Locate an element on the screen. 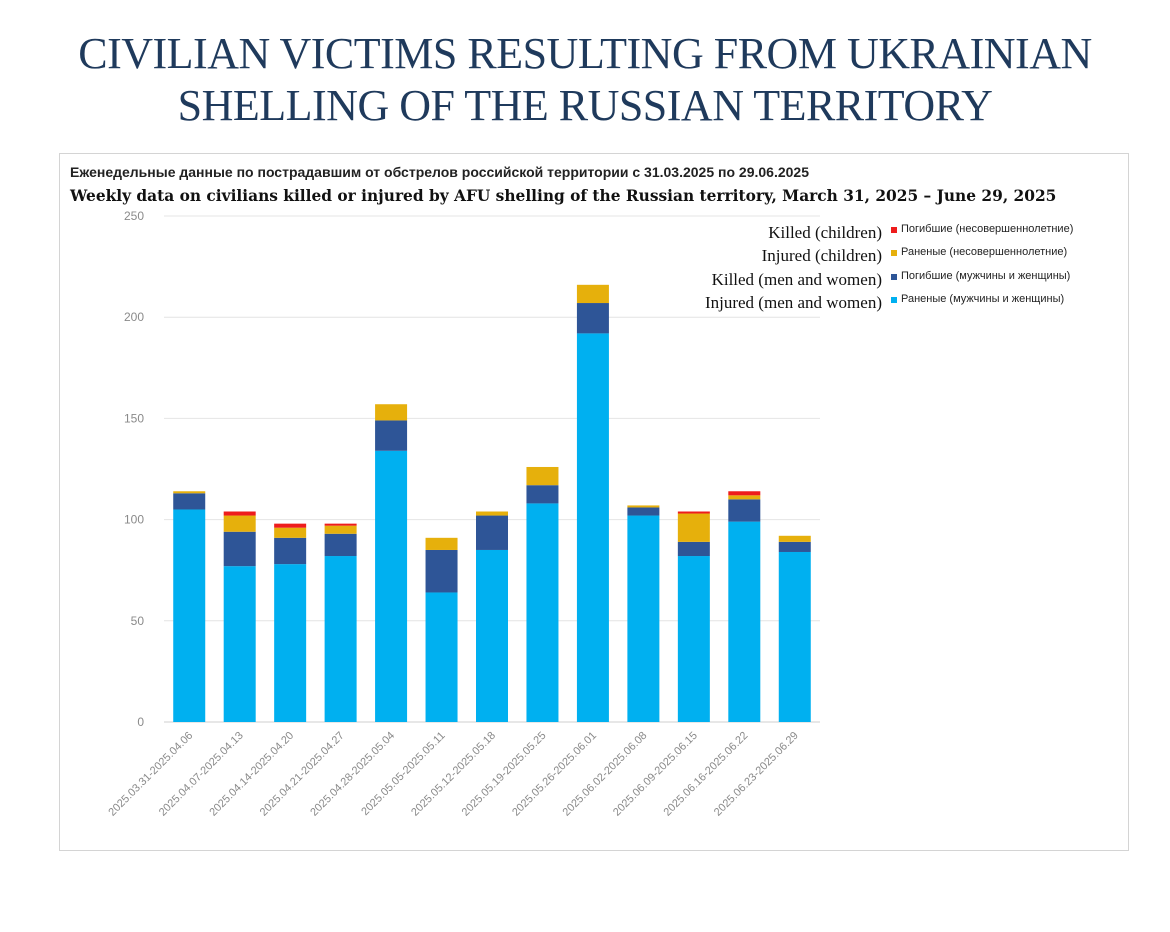  legend-label-english: Injured (children) is located at coordinates (821, 256).